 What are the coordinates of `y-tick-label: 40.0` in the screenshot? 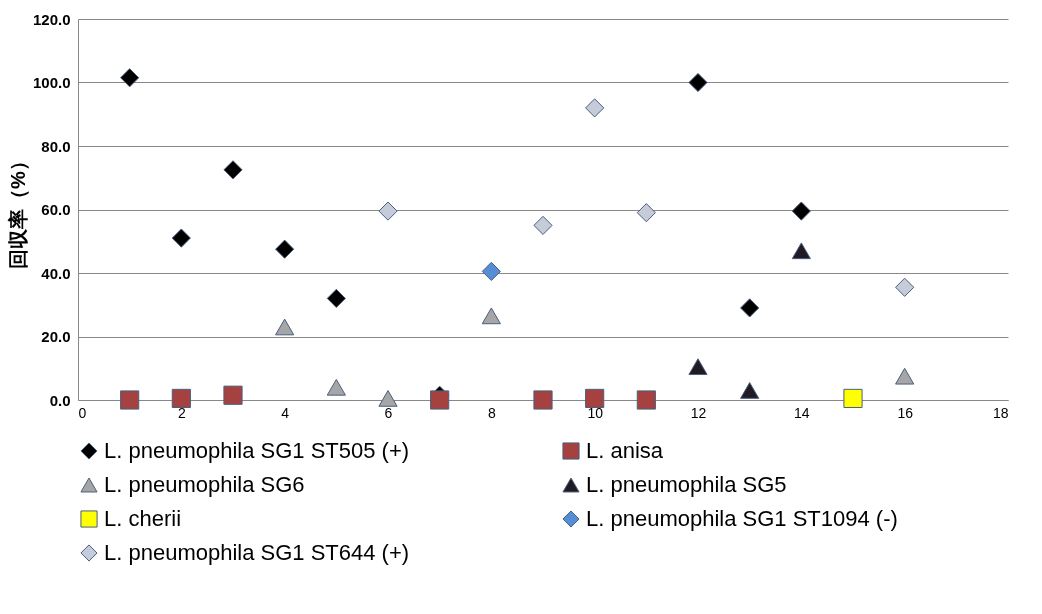 It's located at (56, 273).